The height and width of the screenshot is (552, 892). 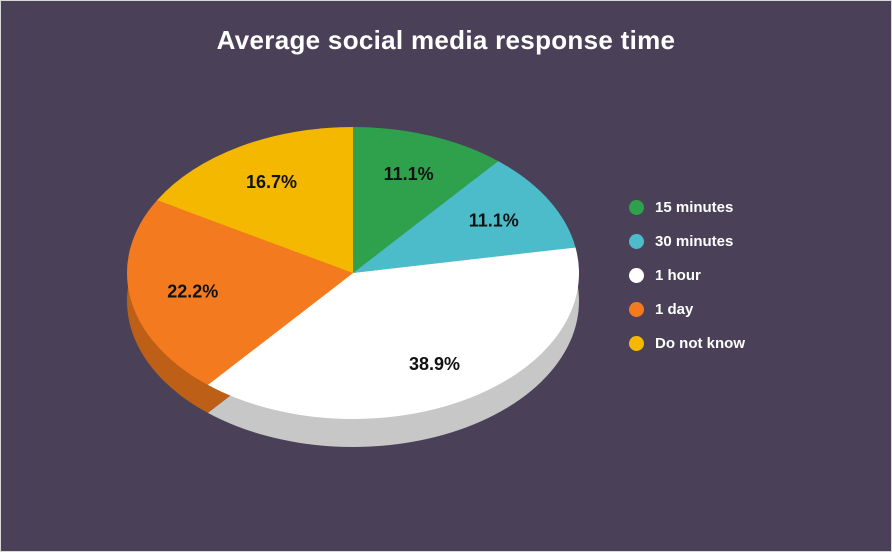 I want to click on legend-swatch-do-not-know, so click(x=636, y=343).